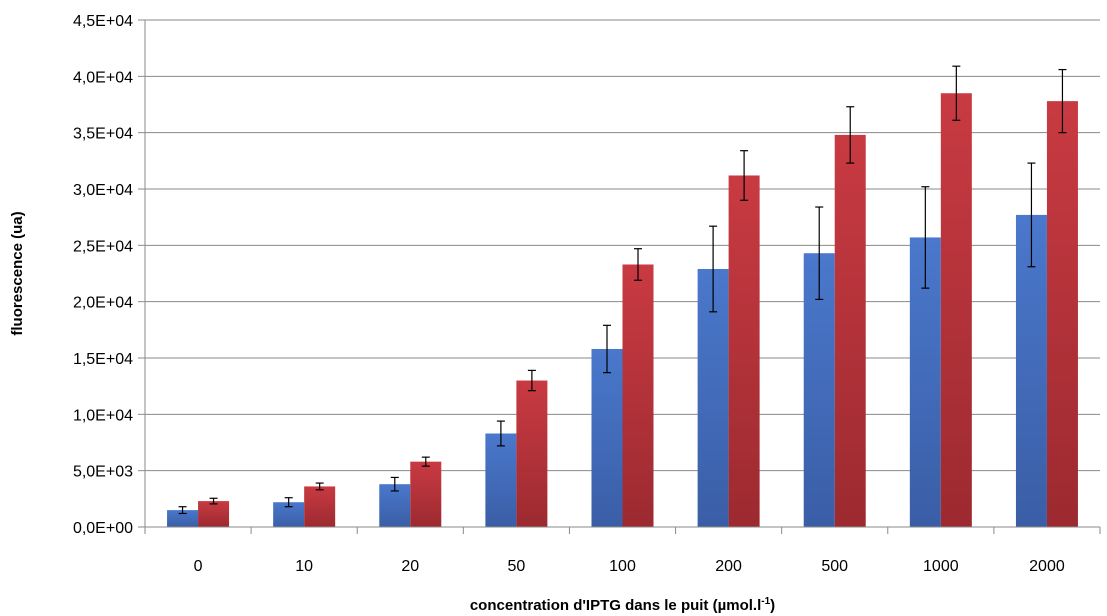 Image resolution: width=1107 pixels, height=616 pixels. I want to click on y-tick-label: 0,0E+00, so click(103, 528).